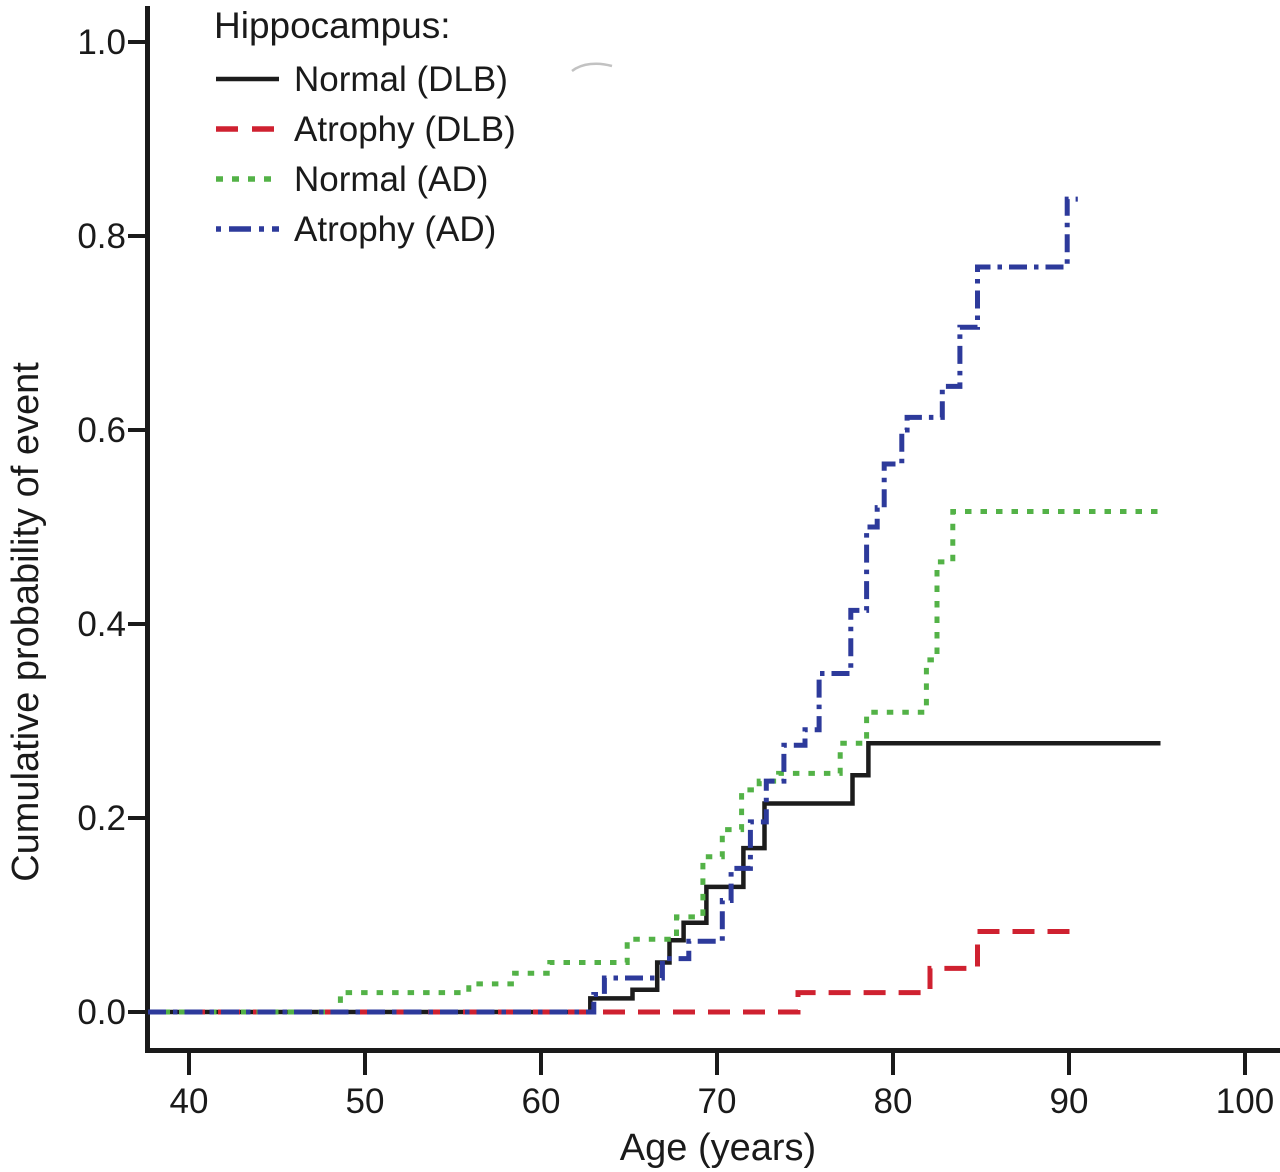 The image size is (1280, 1172). I want to click on legend-item-atrophy-ad: Atrophy (AD), so click(356, 229).